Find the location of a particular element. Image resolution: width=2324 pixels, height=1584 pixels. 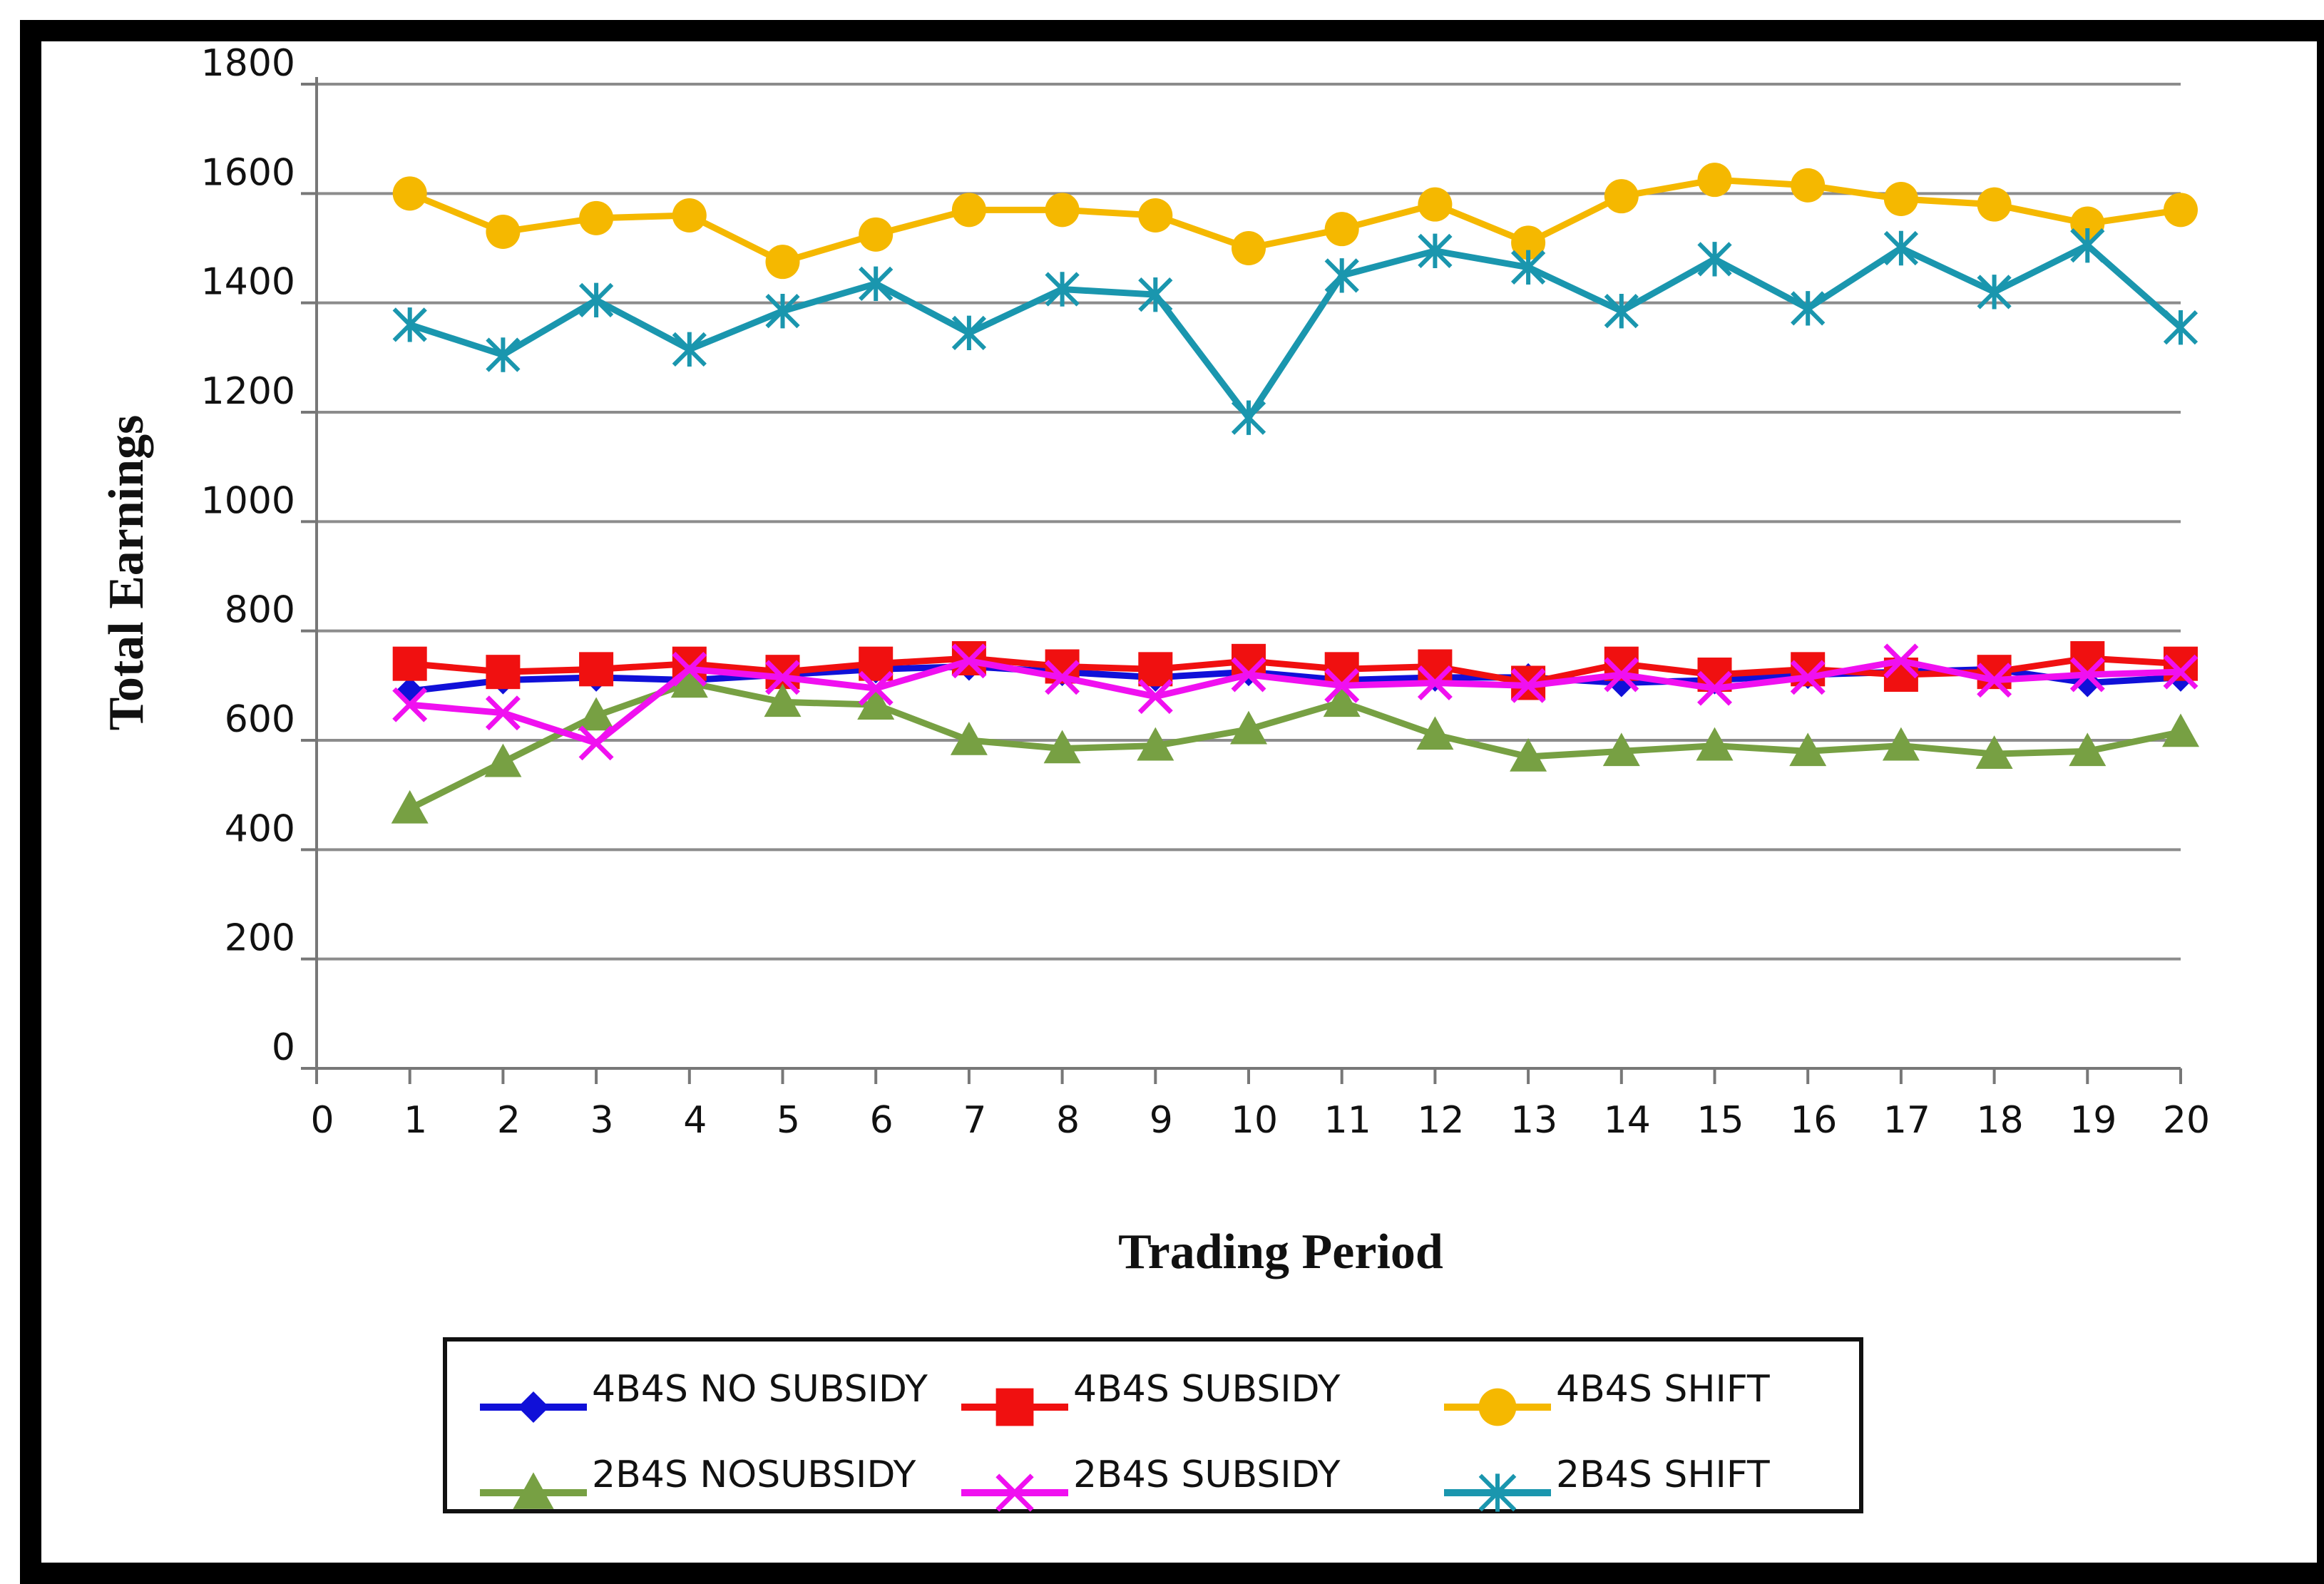

legend-entry: 2B4S NOSUBSIDY is located at coordinates (698, 1481).